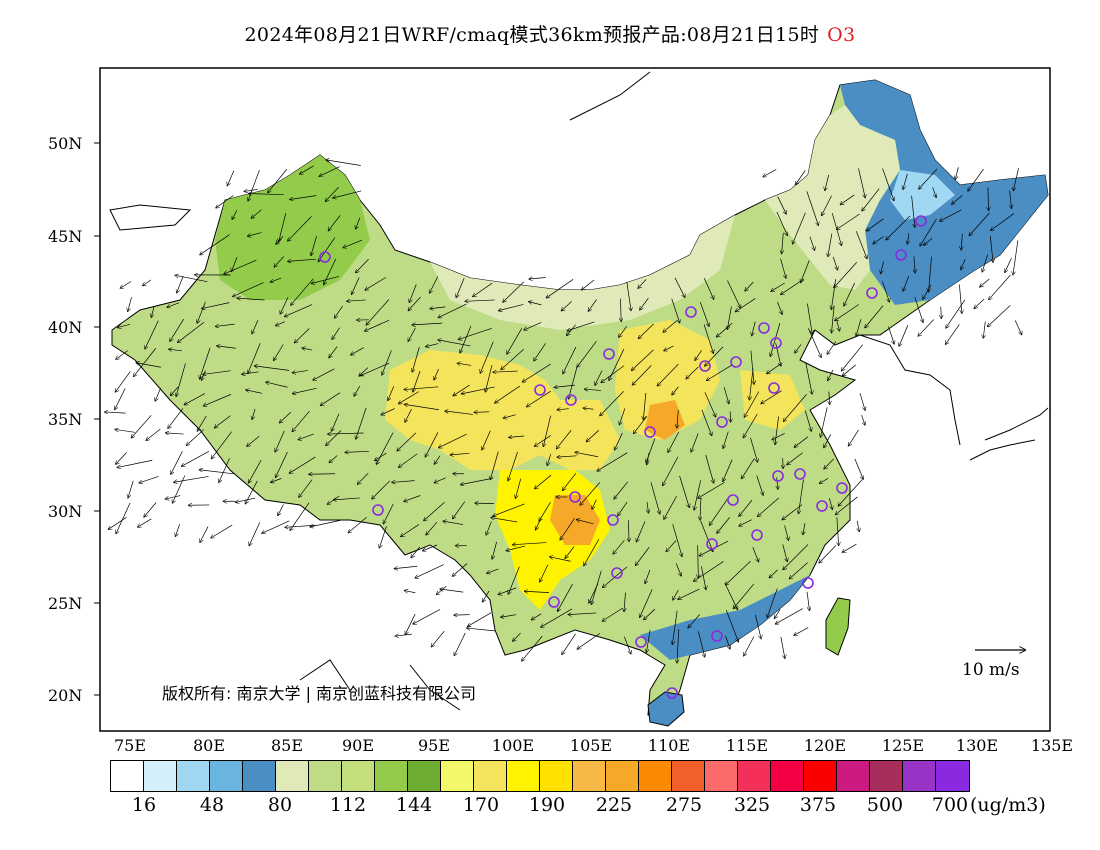  What do you see at coordinates (575, 520) in the screenshot?
I see `sichuan-orange` at bounding box center [575, 520].